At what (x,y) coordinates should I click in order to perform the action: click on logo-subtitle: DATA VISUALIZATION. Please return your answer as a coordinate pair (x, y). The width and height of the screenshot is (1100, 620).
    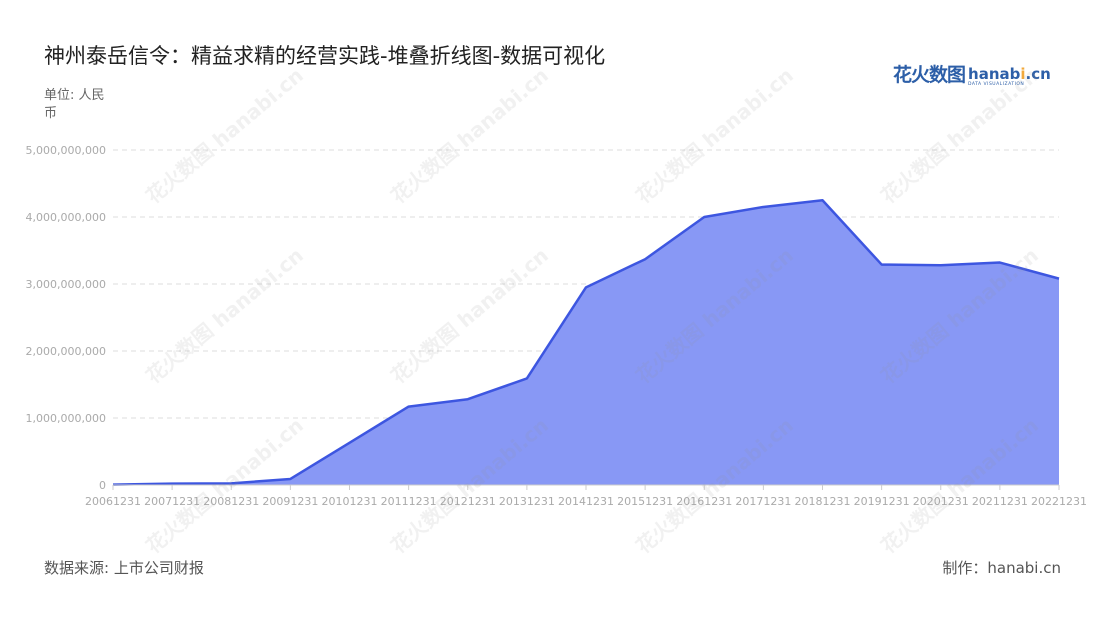
    Looking at the image, I should click on (996, 84).